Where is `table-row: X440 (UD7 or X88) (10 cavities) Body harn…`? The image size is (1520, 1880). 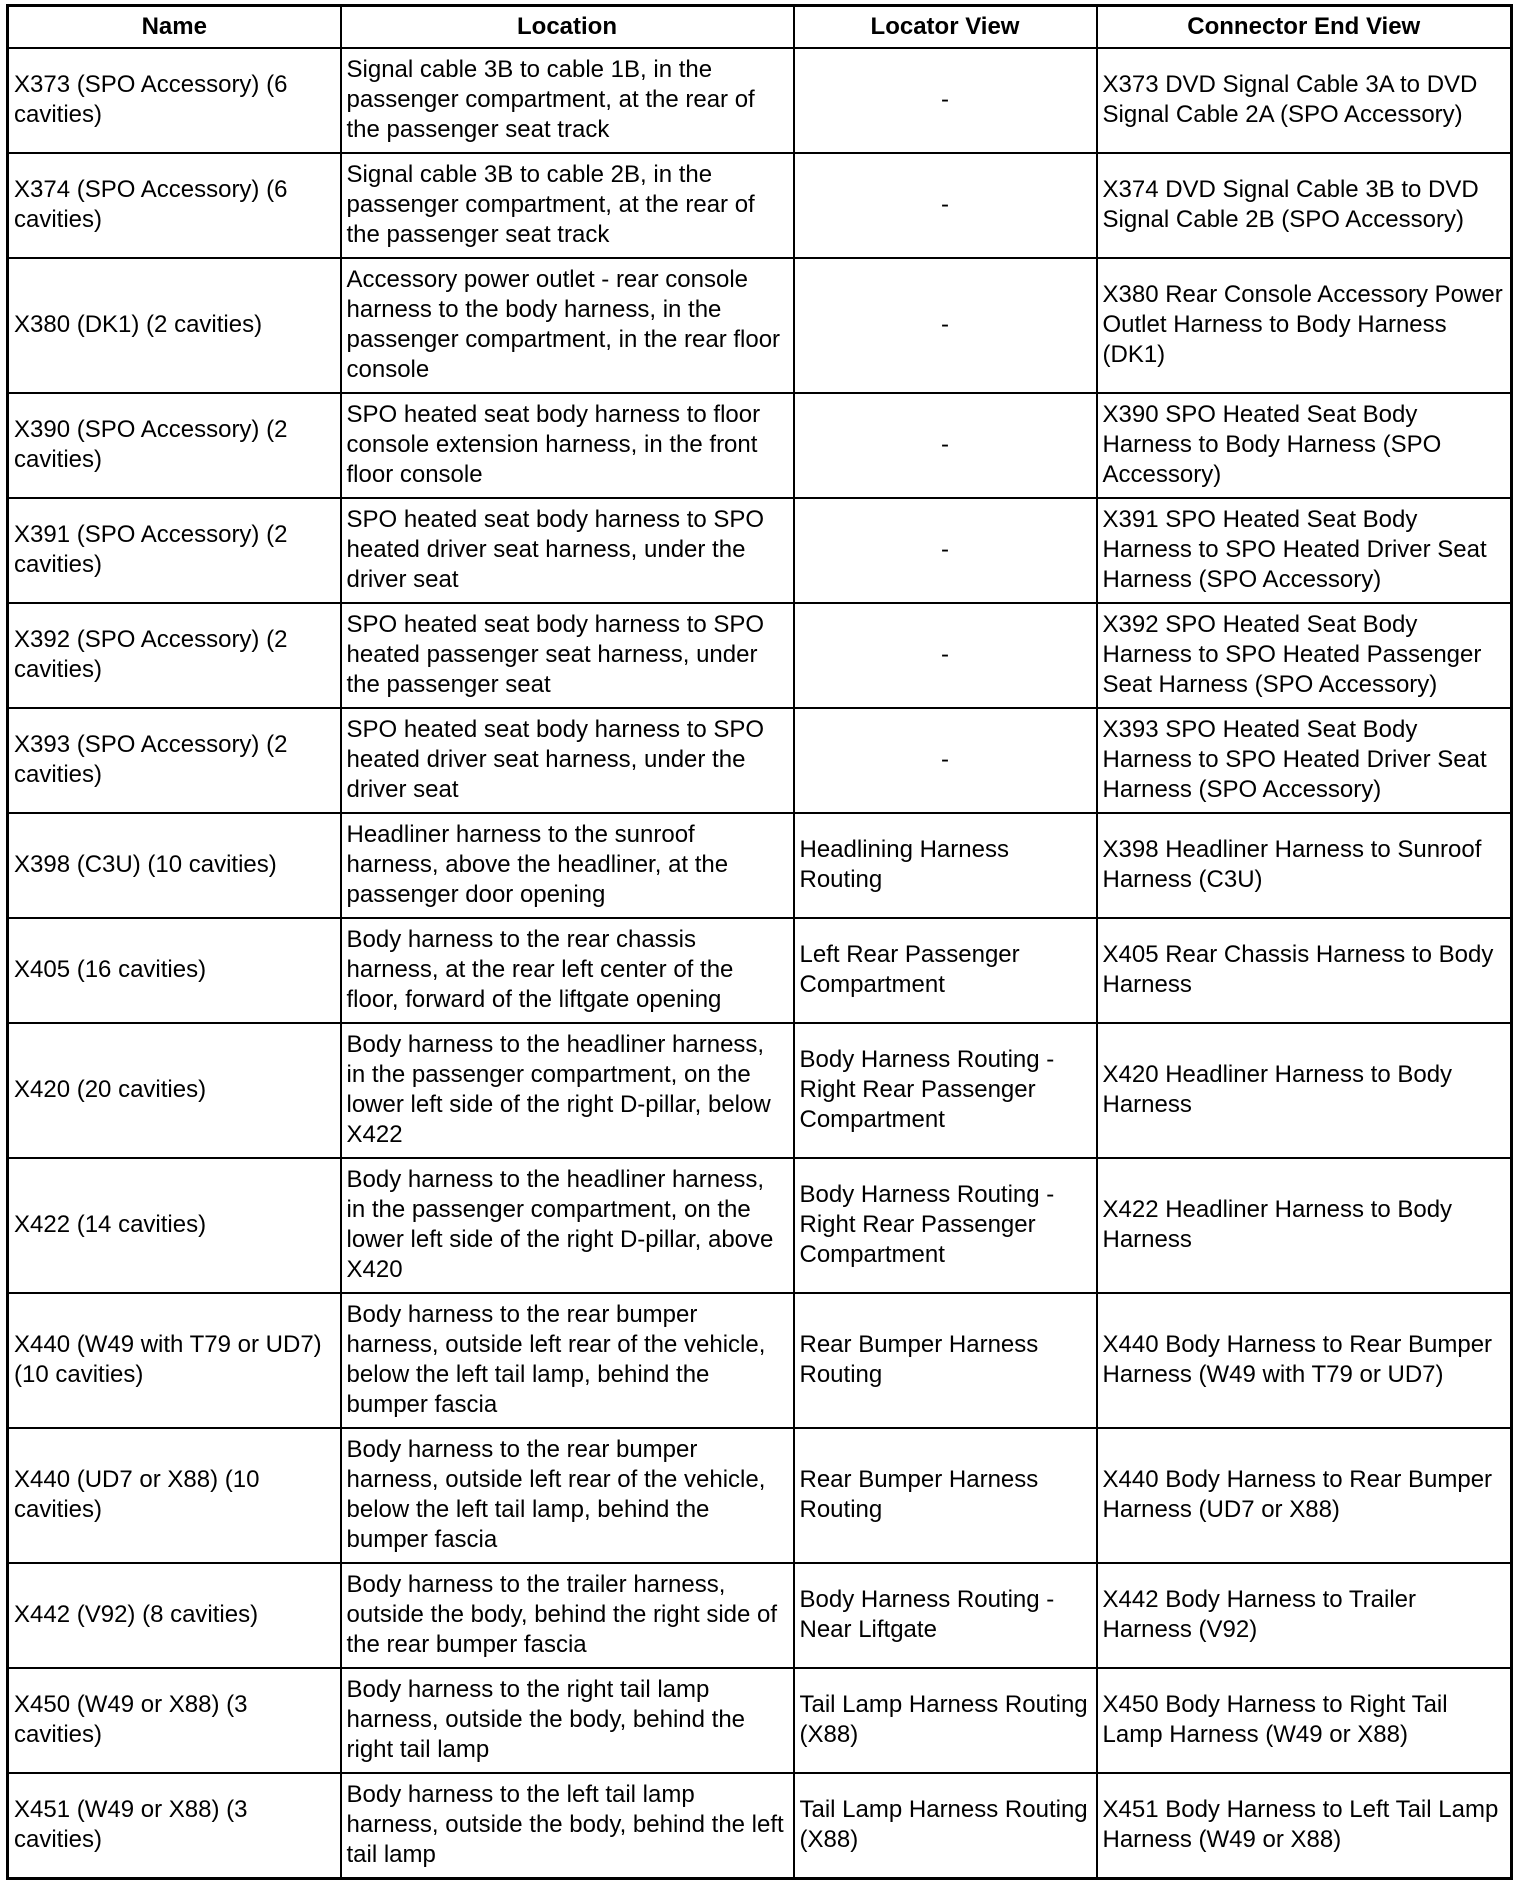 table-row: X440 (UD7 or X88) (10 cavities) Body harn… is located at coordinates (759, 1495).